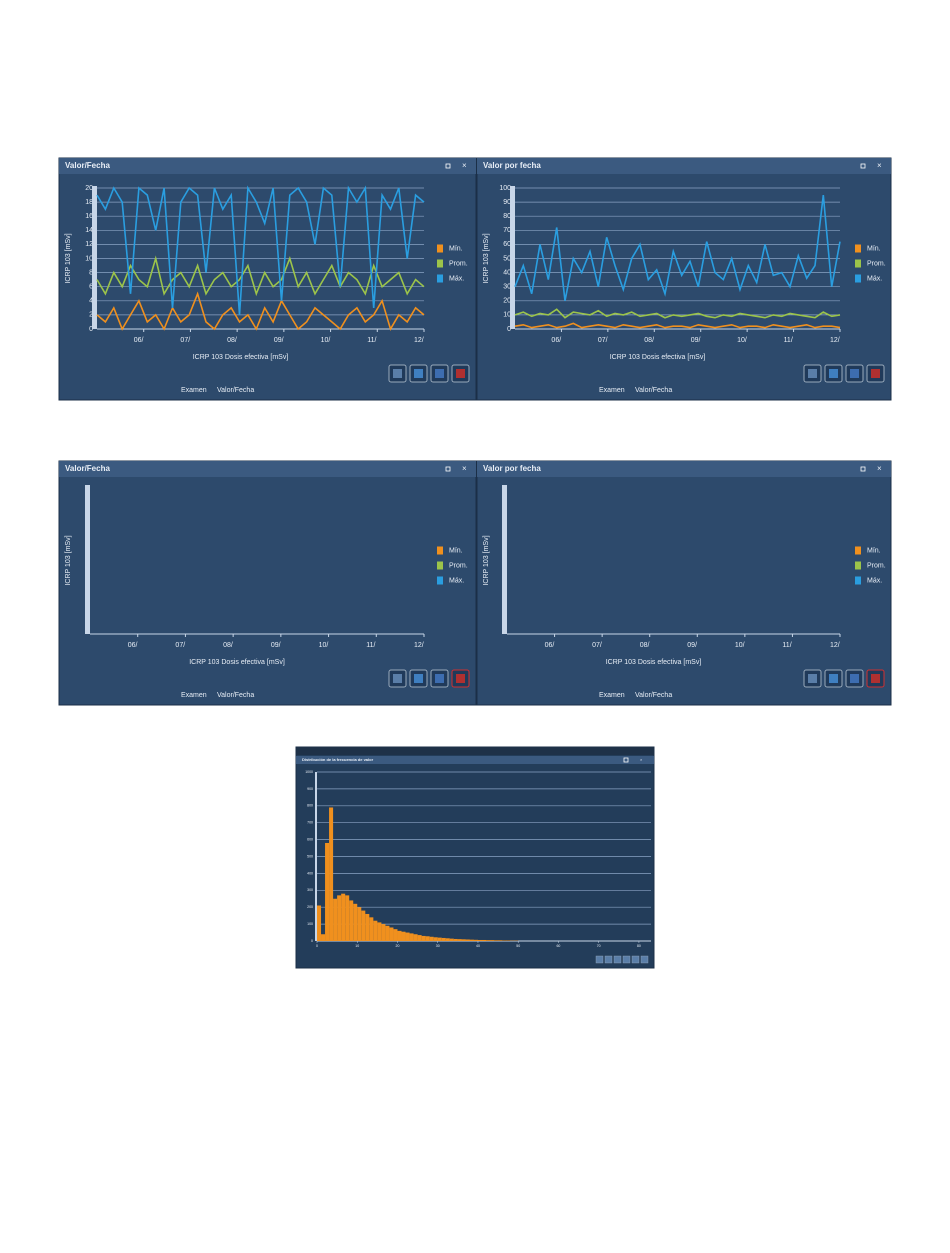 The width and height of the screenshot is (950, 1253). What do you see at coordinates (639, 946) in the screenshot?
I see `x-tick-label: 80` at bounding box center [639, 946].